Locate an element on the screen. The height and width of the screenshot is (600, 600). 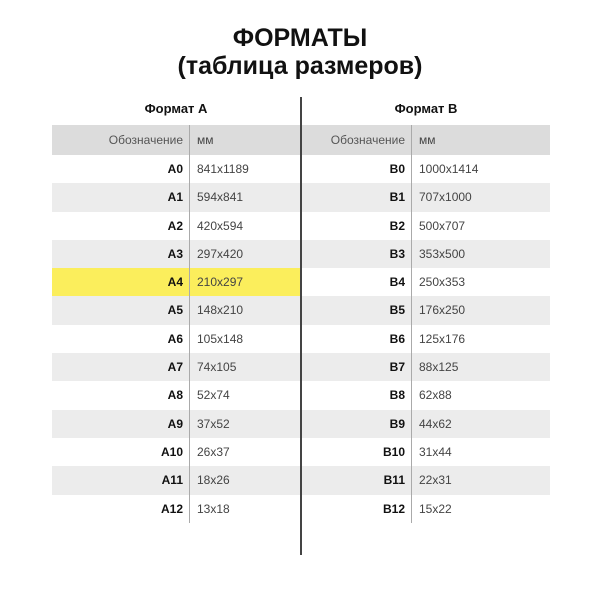
format-size: 1000x1414 is located at coordinates (449, 169).